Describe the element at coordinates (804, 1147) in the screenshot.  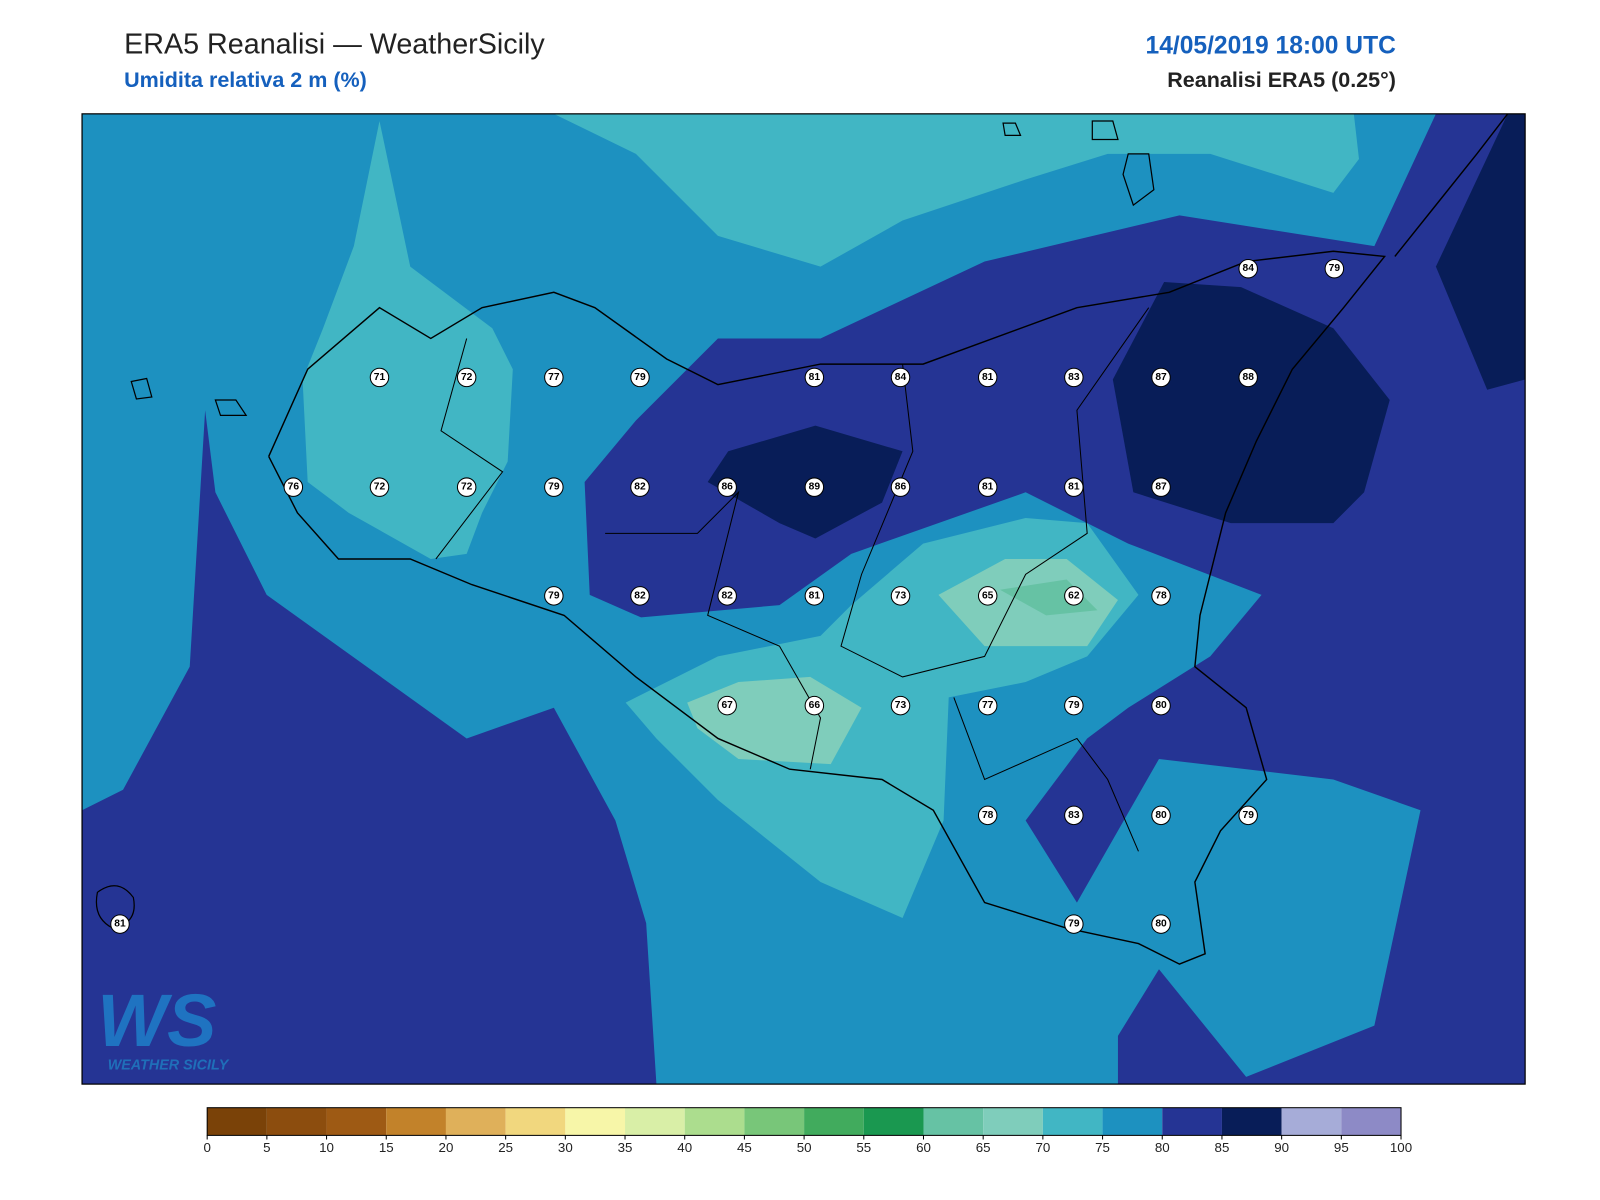
I see `colorbar-tick-label: 50` at that location.